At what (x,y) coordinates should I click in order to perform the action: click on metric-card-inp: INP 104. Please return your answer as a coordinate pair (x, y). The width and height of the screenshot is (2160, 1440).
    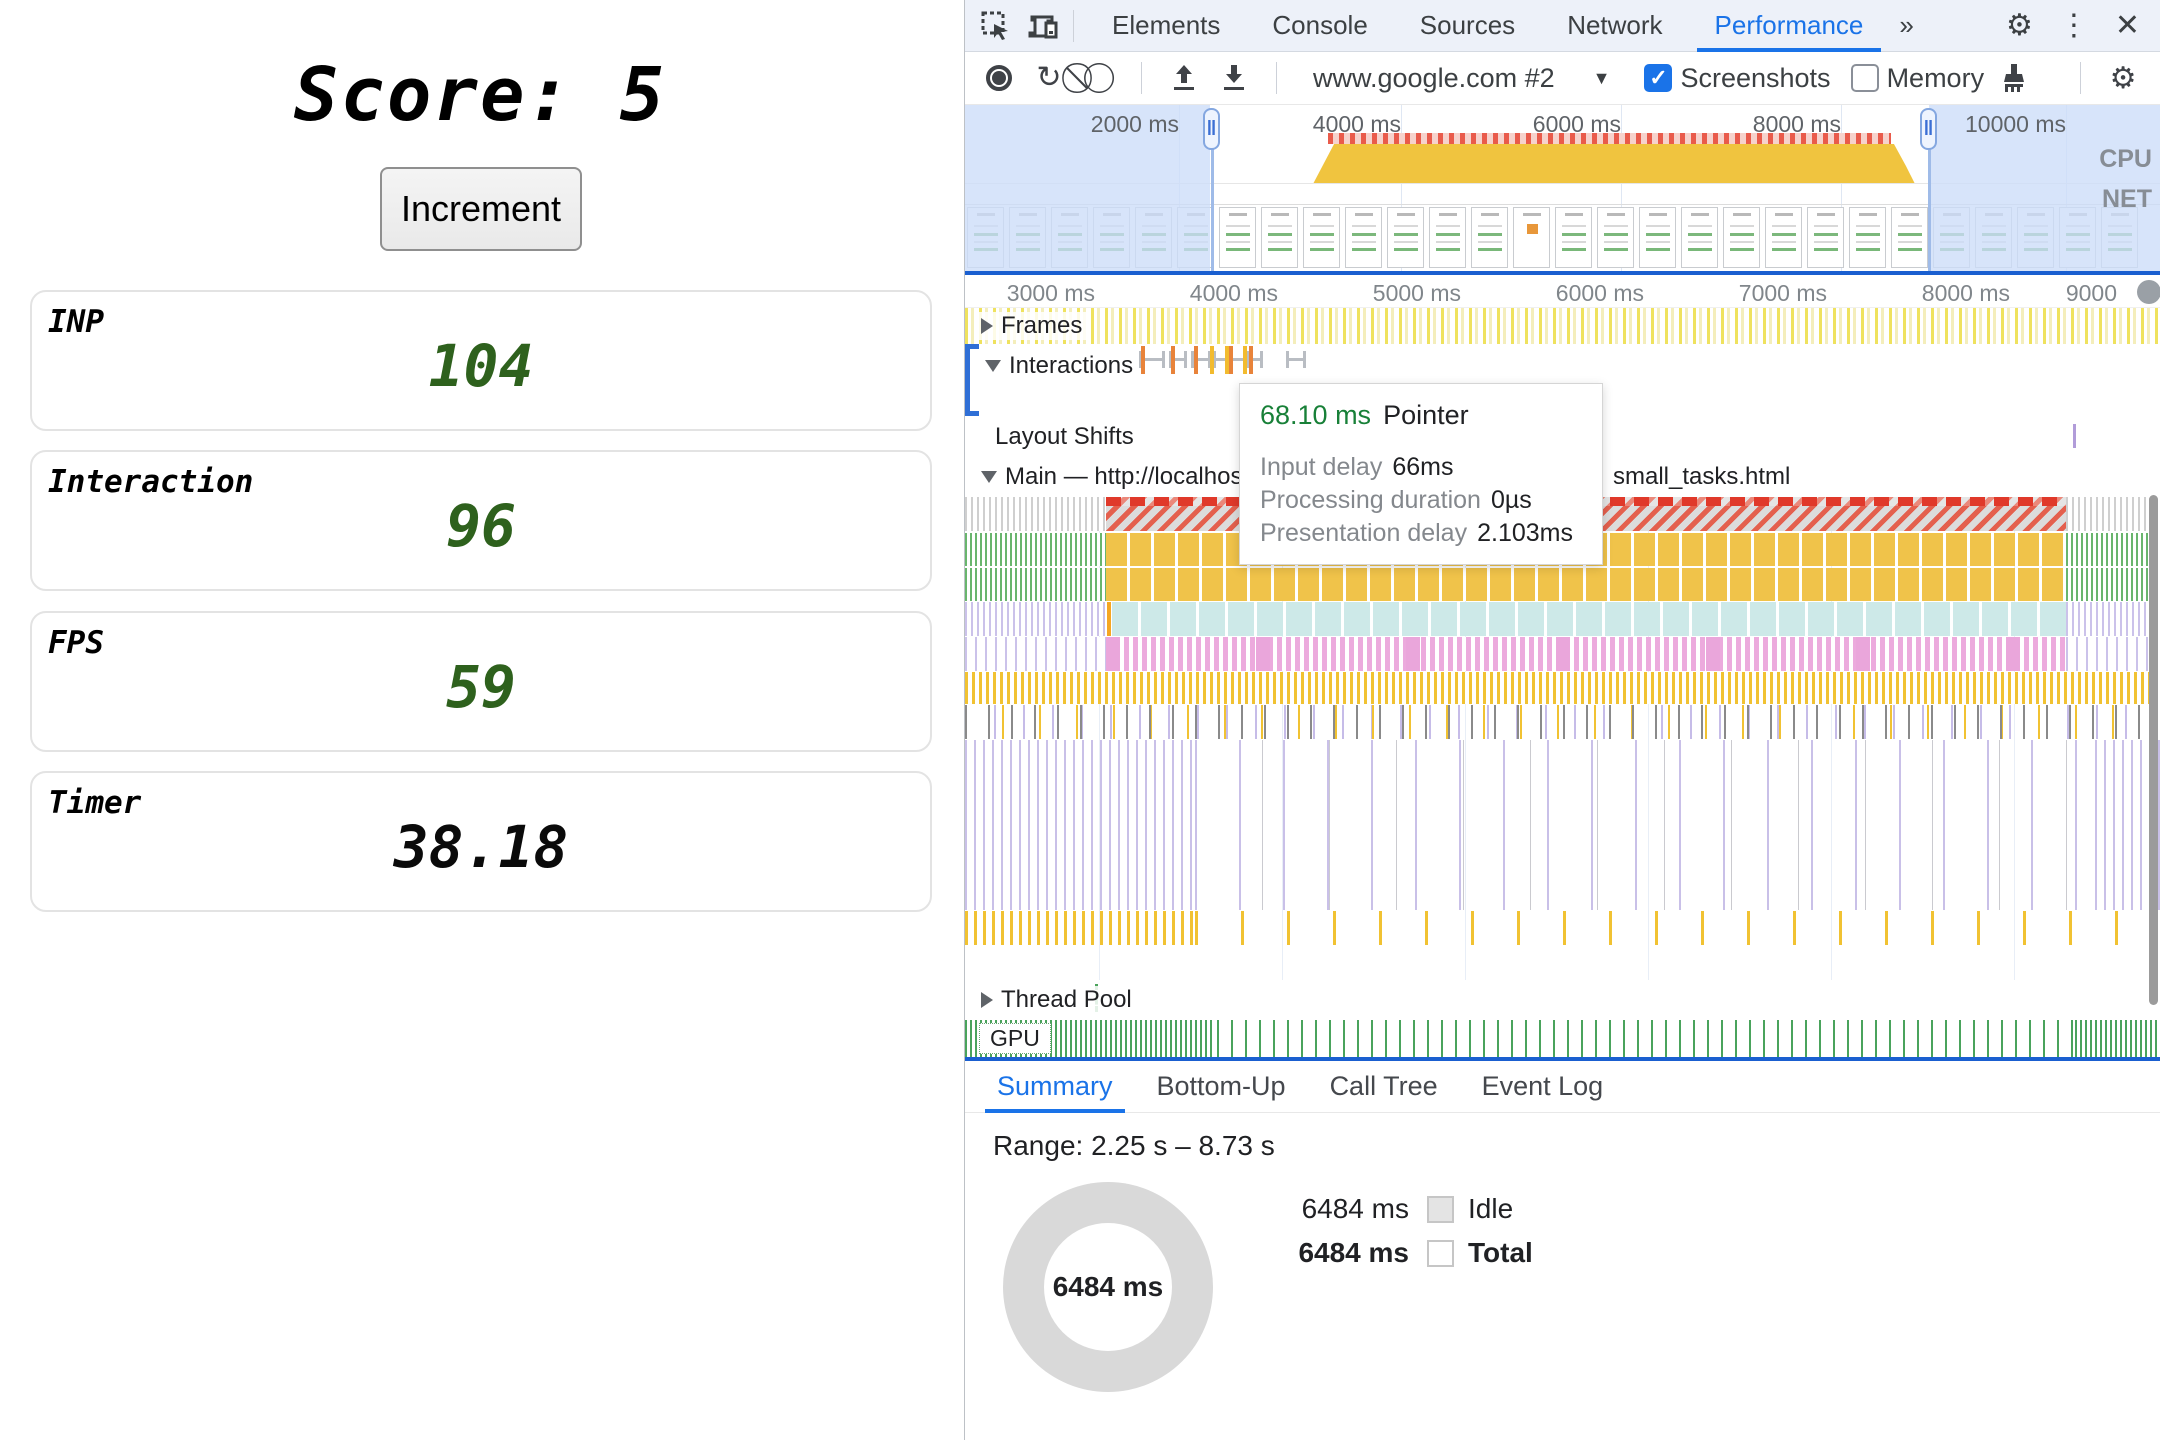
    Looking at the image, I should click on (481, 360).